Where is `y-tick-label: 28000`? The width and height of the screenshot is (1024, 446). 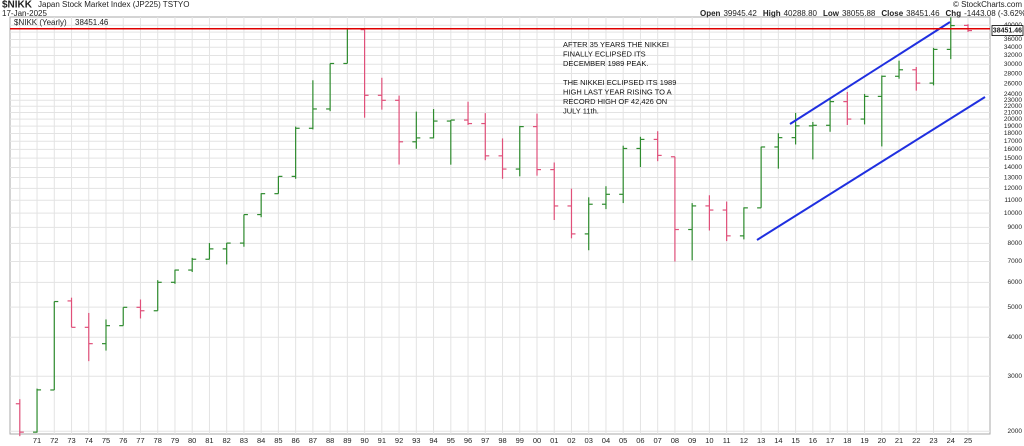
y-tick-label: 28000 is located at coordinates (1013, 73).